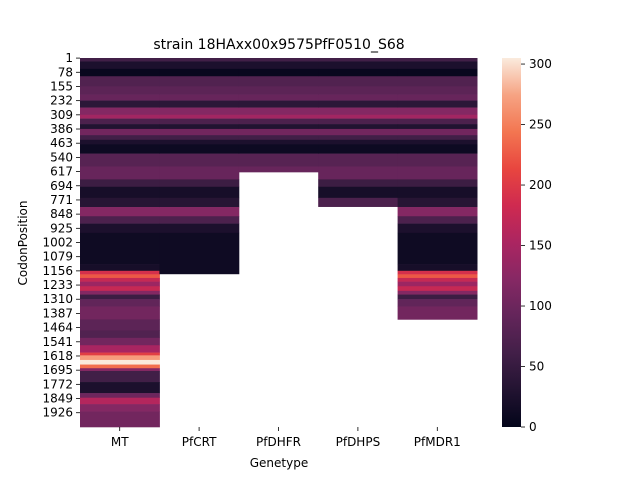 This screenshot has height=484, width=640. Describe the element at coordinates (61, 214) in the screenshot. I see `y-tick-label: 848` at that location.